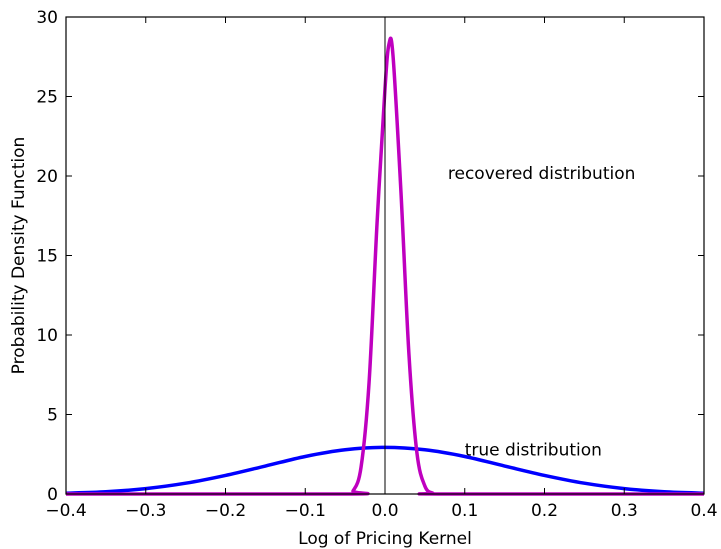  I want to click on x-tick-label: 0.2, so click(544, 511).